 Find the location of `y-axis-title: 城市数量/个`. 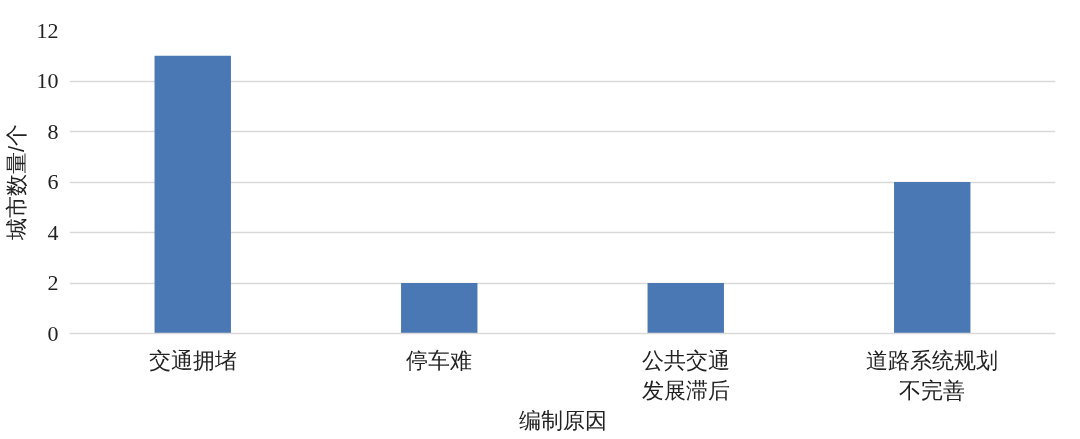

y-axis-title: 城市数量/个 is located at coordinates (16, 182).